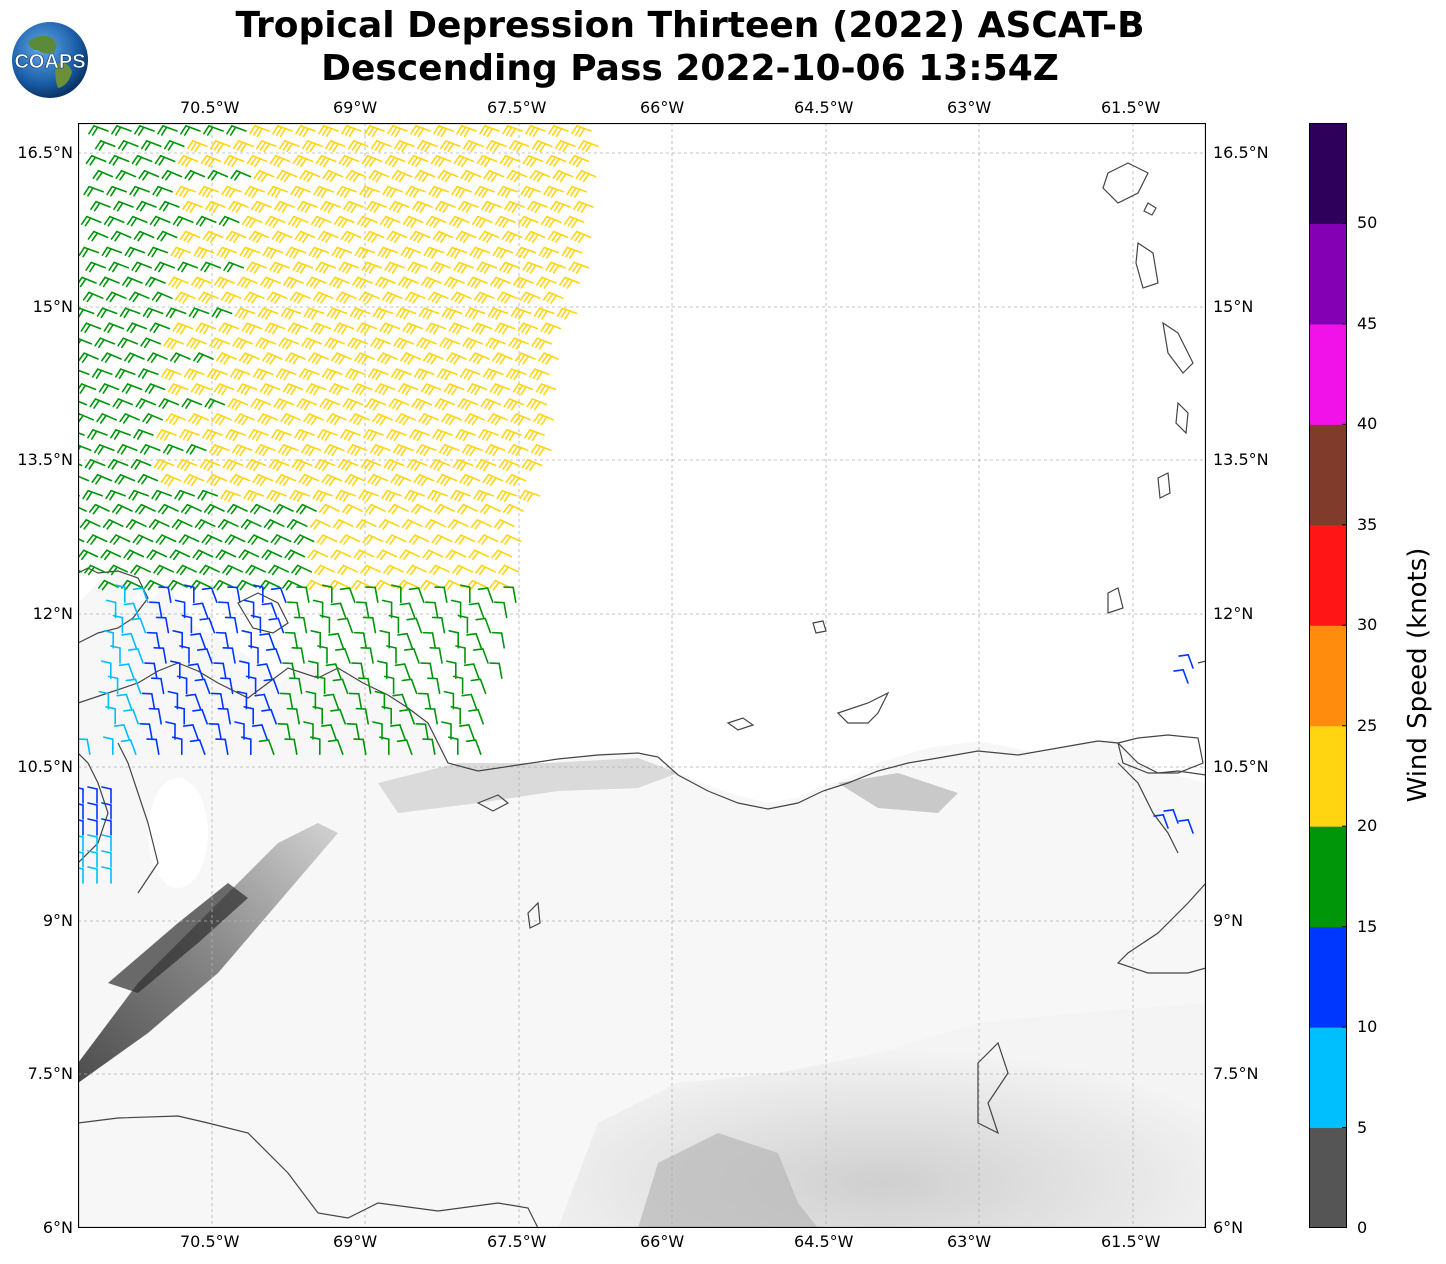 This screenshot has height=1264, width=1446. Describe the element at coordinates (1131, 1241) in the screenshot. I see `lon-tick-label-bottom: 61.5°W` at that location.